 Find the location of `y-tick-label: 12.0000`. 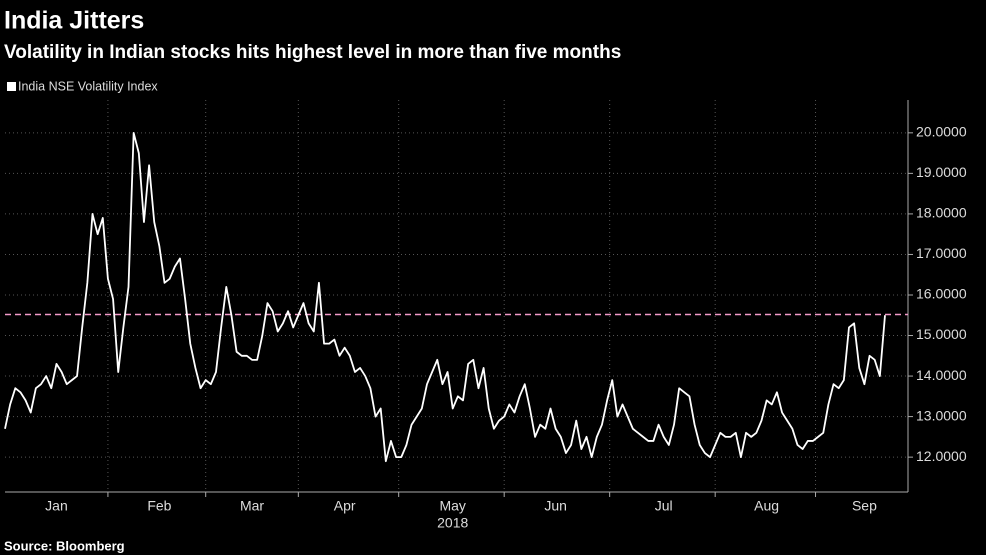

y-tick-label: 12.0000 is located at coordinates (941, 456).